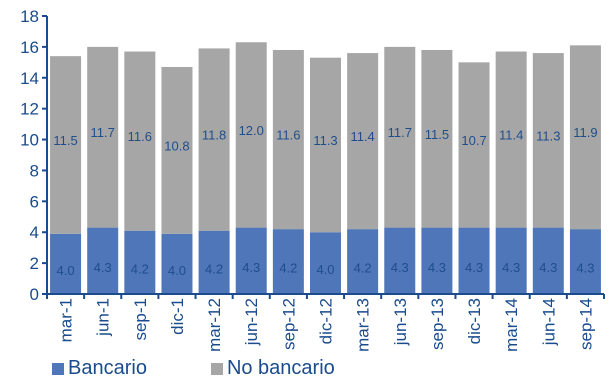 This screenshot has width=610, height=388. I want to click on y-tick-label: 0, so click(34, 294).